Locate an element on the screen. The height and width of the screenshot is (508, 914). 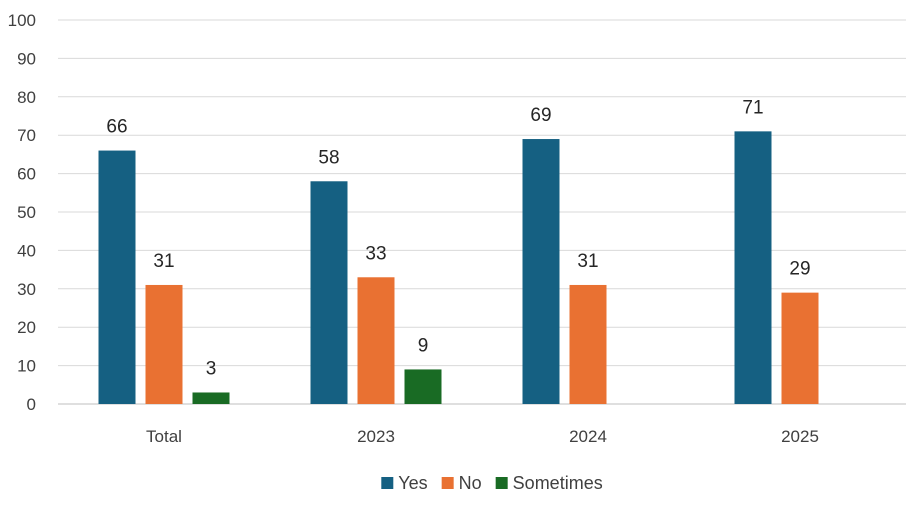
data-label: 33 is located at coordinates (375, 253).